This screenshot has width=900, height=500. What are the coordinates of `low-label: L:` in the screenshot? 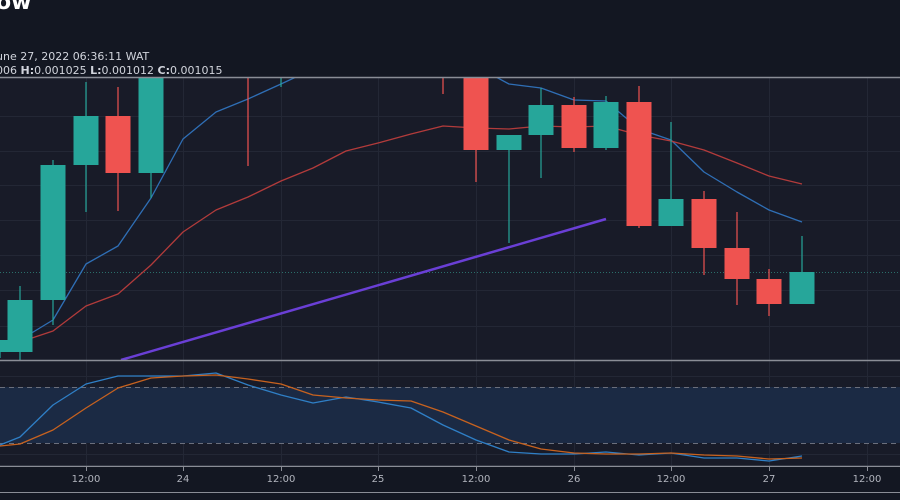 It's located at (96, 70).